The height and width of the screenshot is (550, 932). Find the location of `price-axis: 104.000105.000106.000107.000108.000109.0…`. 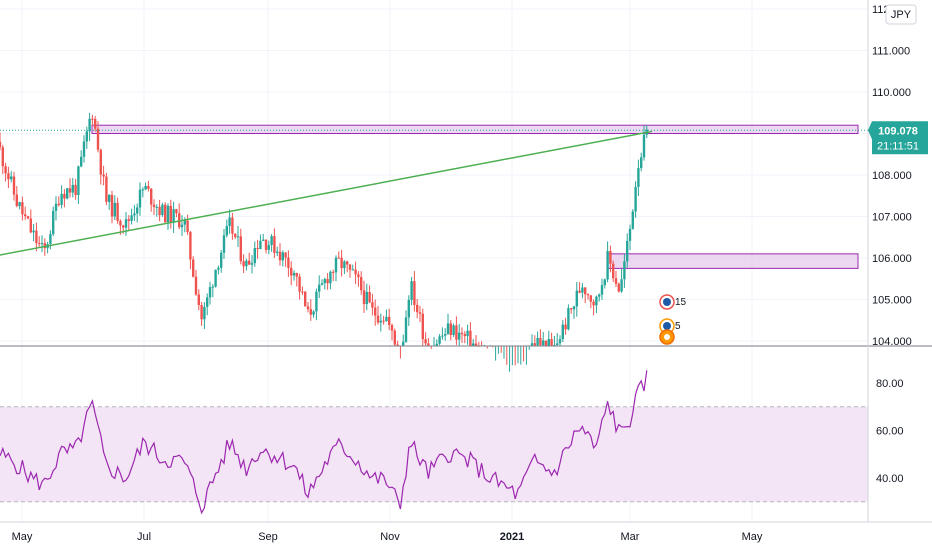

price-axis: 104.000105.000106.000107.000108.000109.0… is located at coordinates (892, 176).